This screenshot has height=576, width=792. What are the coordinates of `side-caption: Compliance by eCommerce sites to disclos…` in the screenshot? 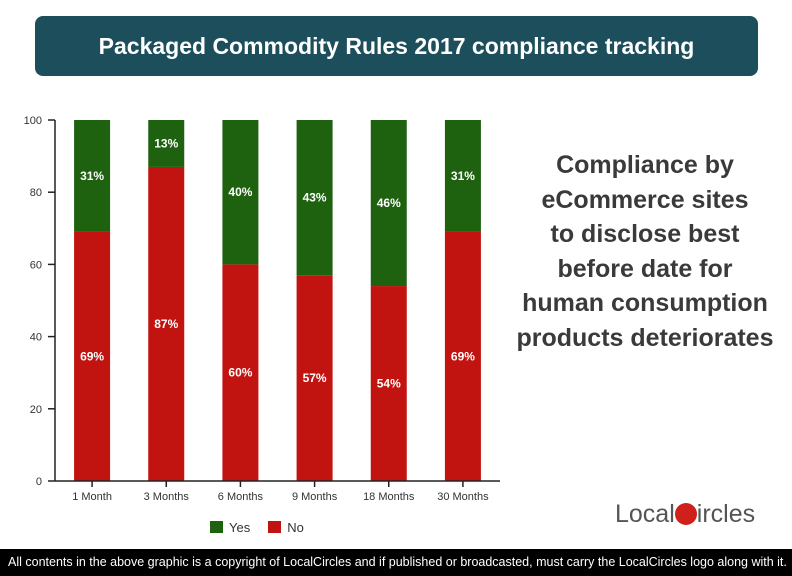 It's located at (645, 251).